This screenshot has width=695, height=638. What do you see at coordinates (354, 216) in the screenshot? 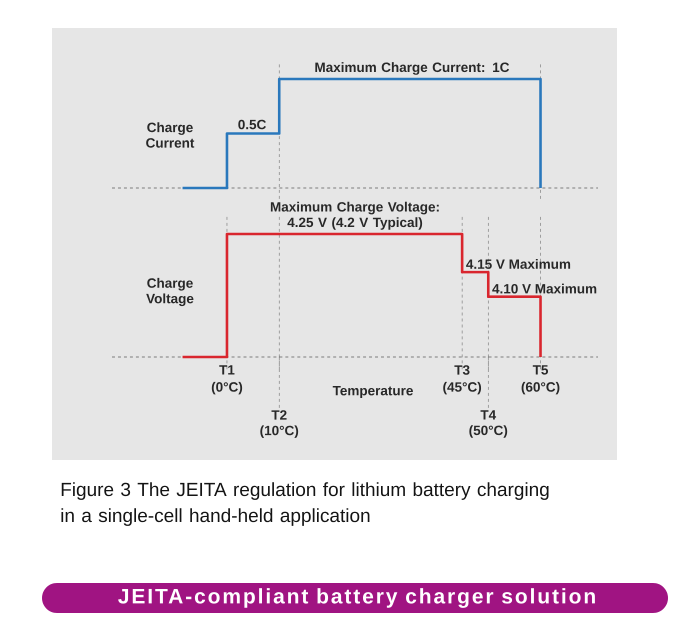
I see `annotation: Maximum Charge Voltage: 4.25 V (4.2 V Typical)` at bounding box center [354, 216].